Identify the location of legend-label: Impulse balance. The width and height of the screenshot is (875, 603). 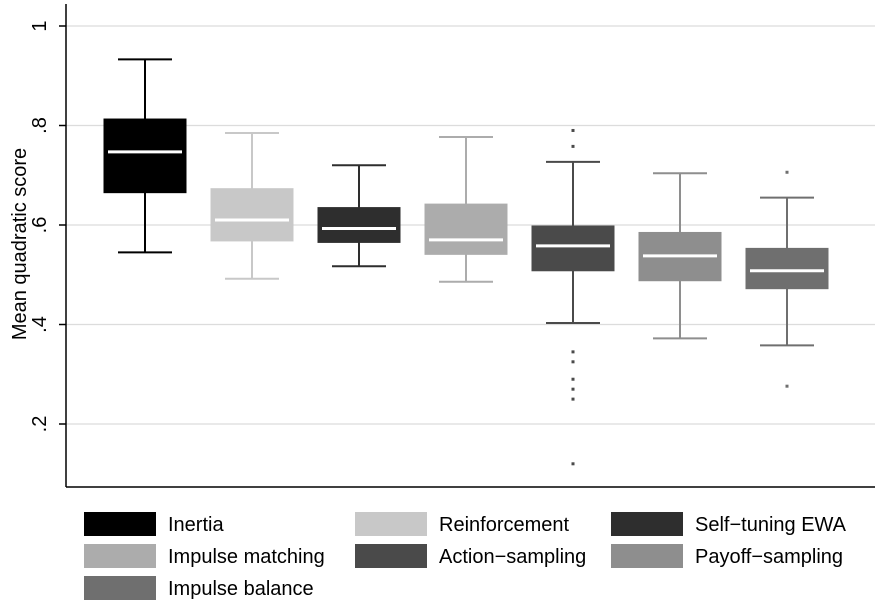
(241, 589).